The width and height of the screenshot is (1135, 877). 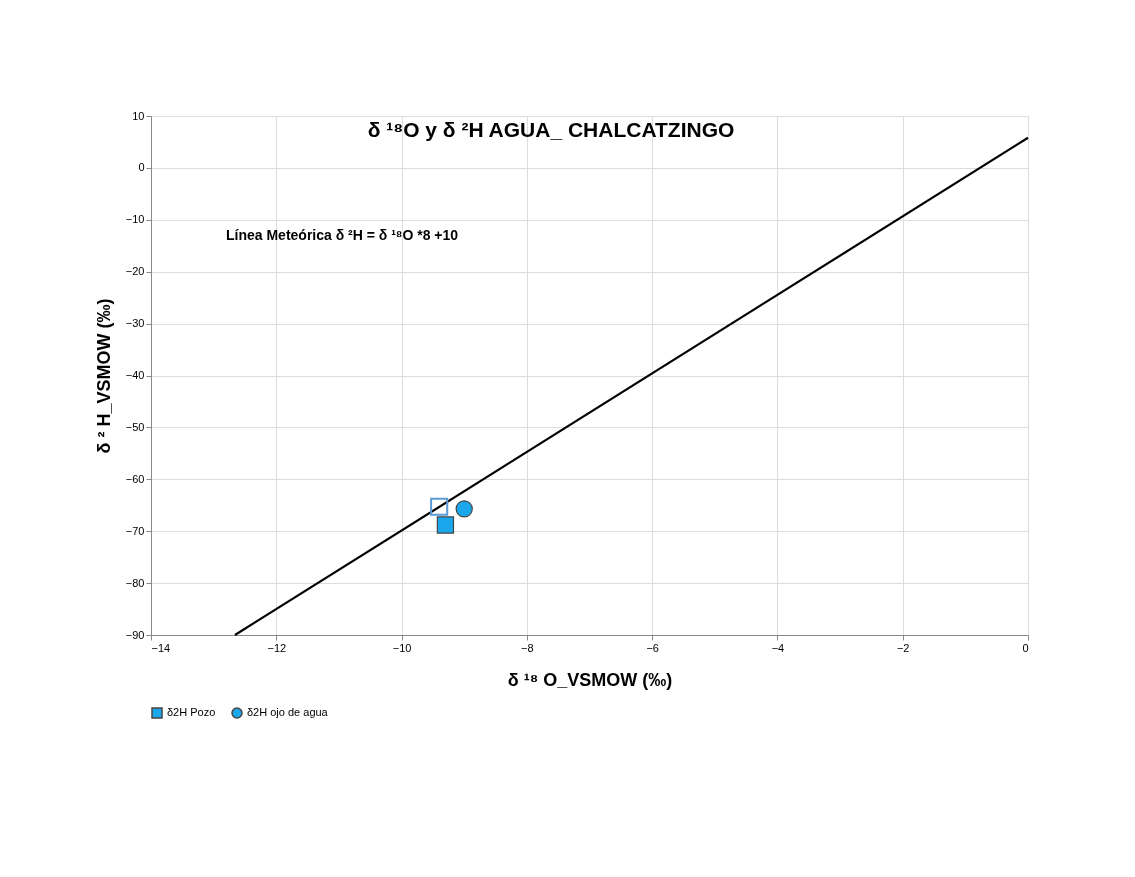 What do you see at coordinates (135, 478) in the screenshot?
I see `y-tick-label: −60` at bounding box center [135, 478].